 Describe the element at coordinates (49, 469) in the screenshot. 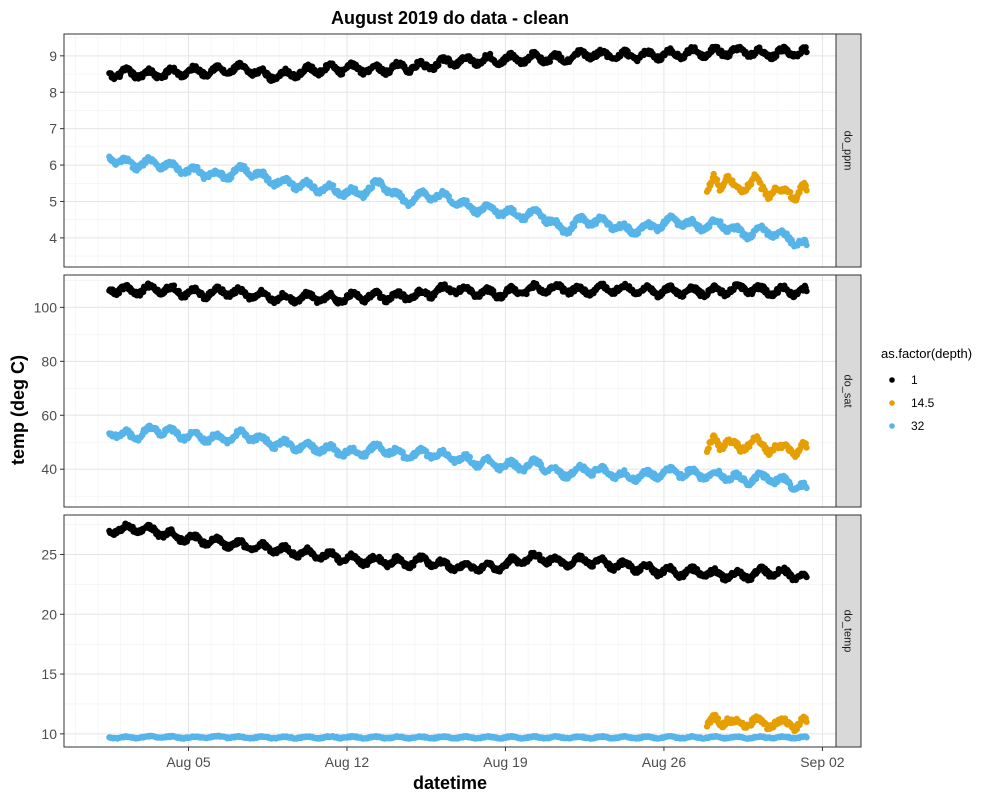

I see `y-tick-label: 40` at that location.